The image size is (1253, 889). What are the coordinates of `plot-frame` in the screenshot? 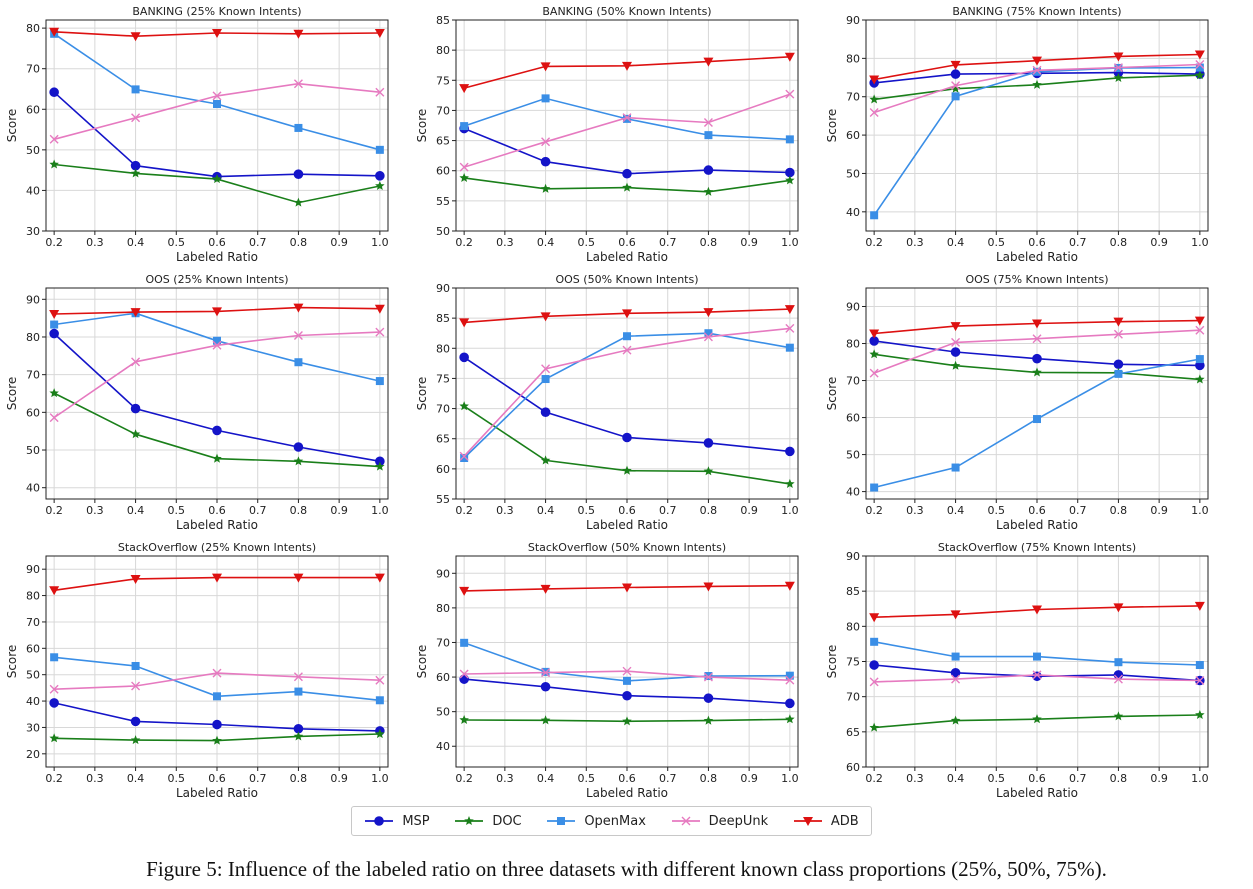 It's located at (217, 125).